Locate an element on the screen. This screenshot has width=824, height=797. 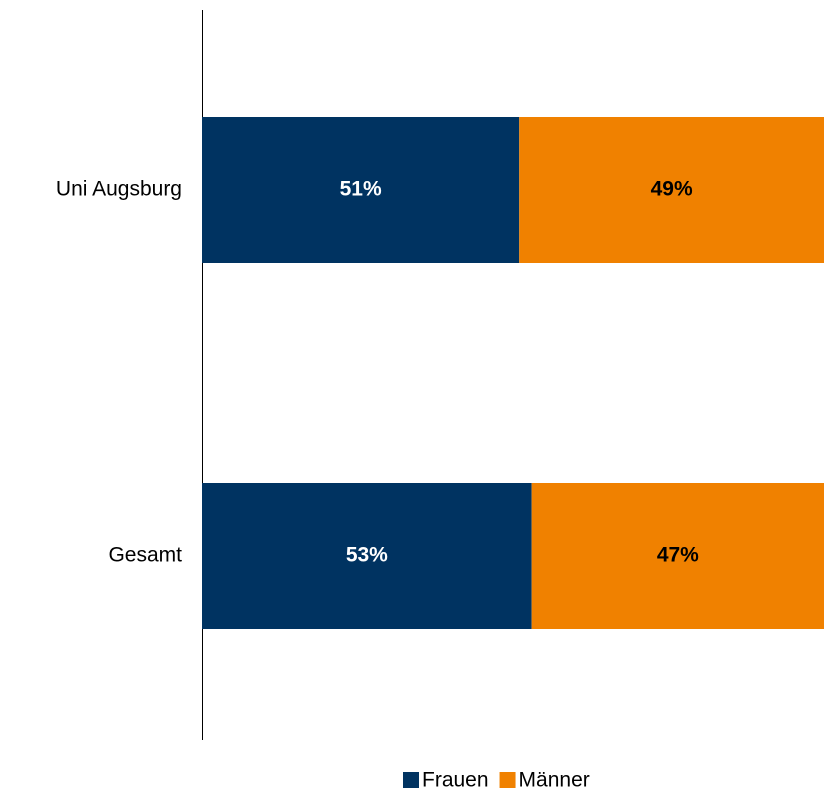
legend-label: Männer is located at coordinates (554, 780).